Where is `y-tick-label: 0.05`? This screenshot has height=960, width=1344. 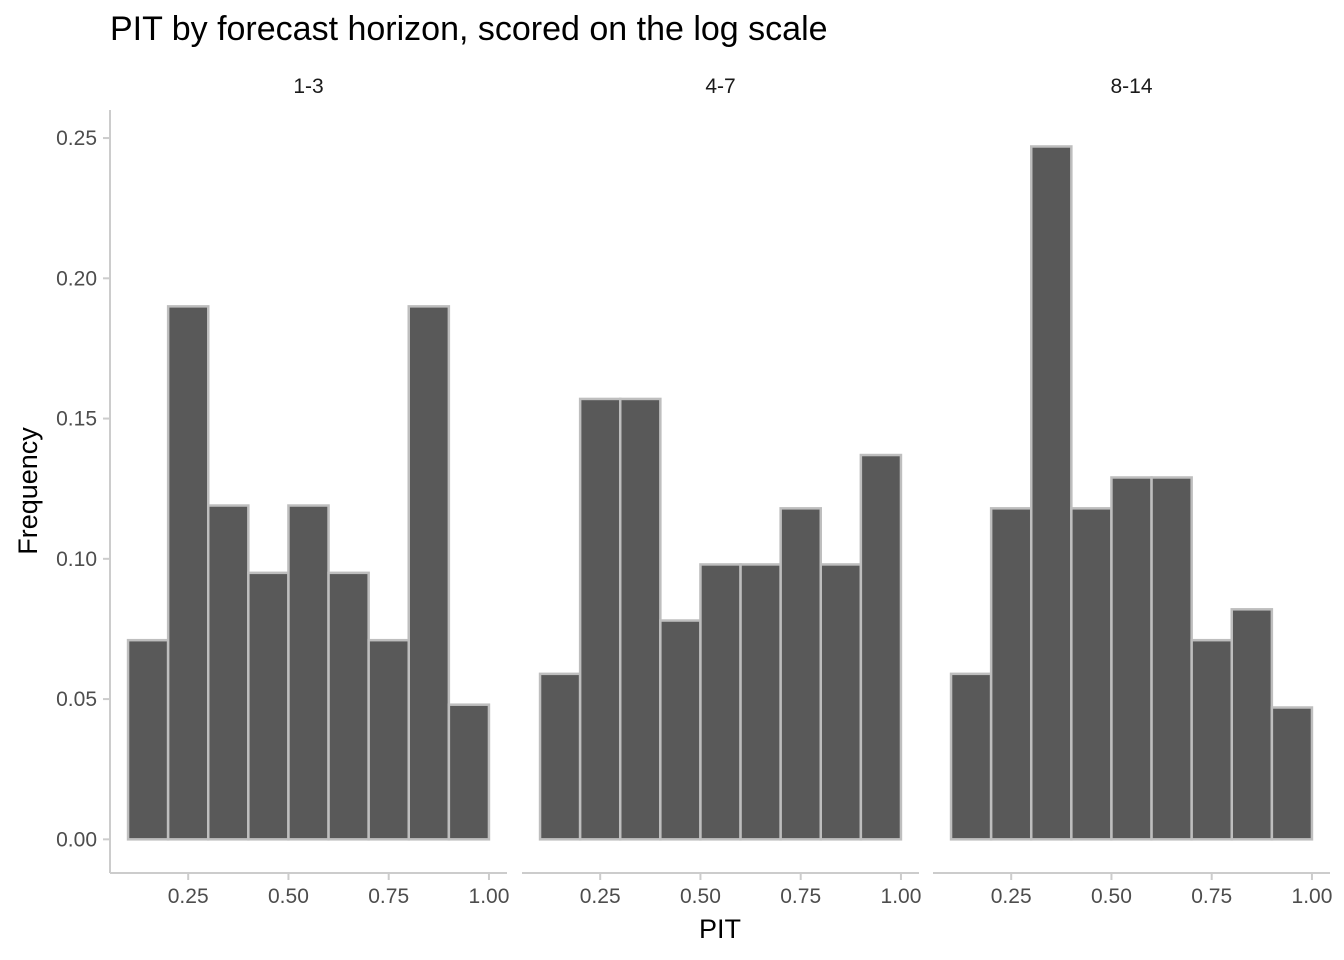
y-tick-label: 0.05 is located at coordinates (76, 699).